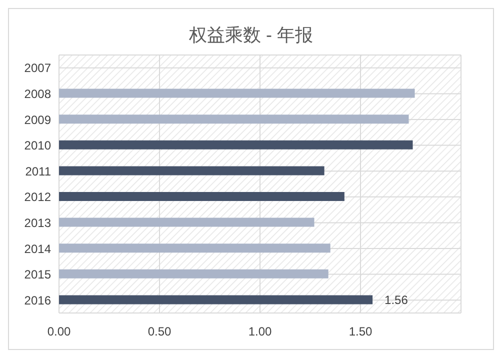 The height and width of the screenshot is (362, 500). What do you see at coordinates (38, 93) in the screenshot?
I see `y-tick-label: 2008` at bounding box center [38, 93].